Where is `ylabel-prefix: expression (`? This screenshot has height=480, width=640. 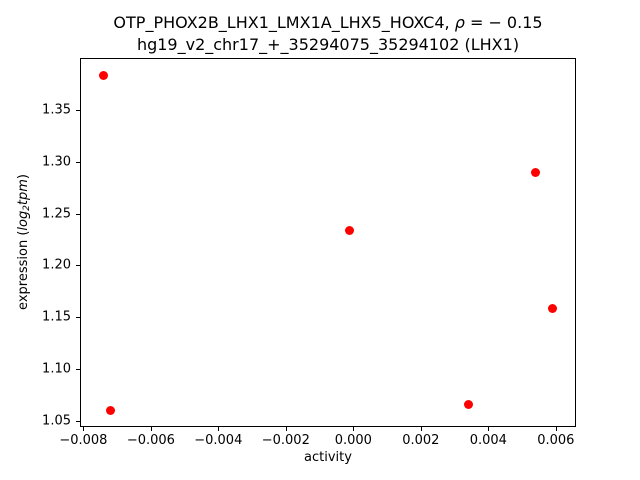
ylabel-prefix: expression ( is located at coordinates (23, 270).